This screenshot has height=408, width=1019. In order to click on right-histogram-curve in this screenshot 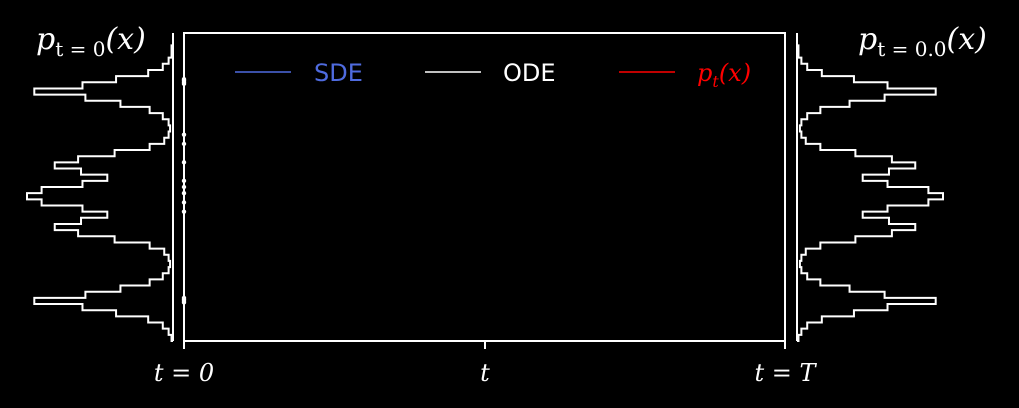, I will do `click(870, 187)`.